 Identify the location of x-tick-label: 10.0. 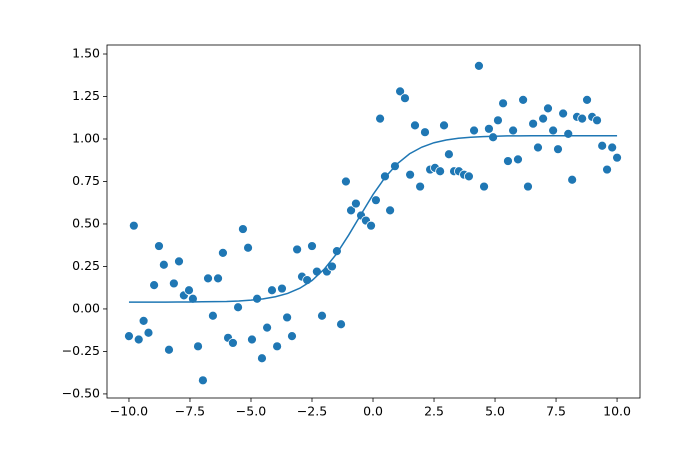
(617, 411).